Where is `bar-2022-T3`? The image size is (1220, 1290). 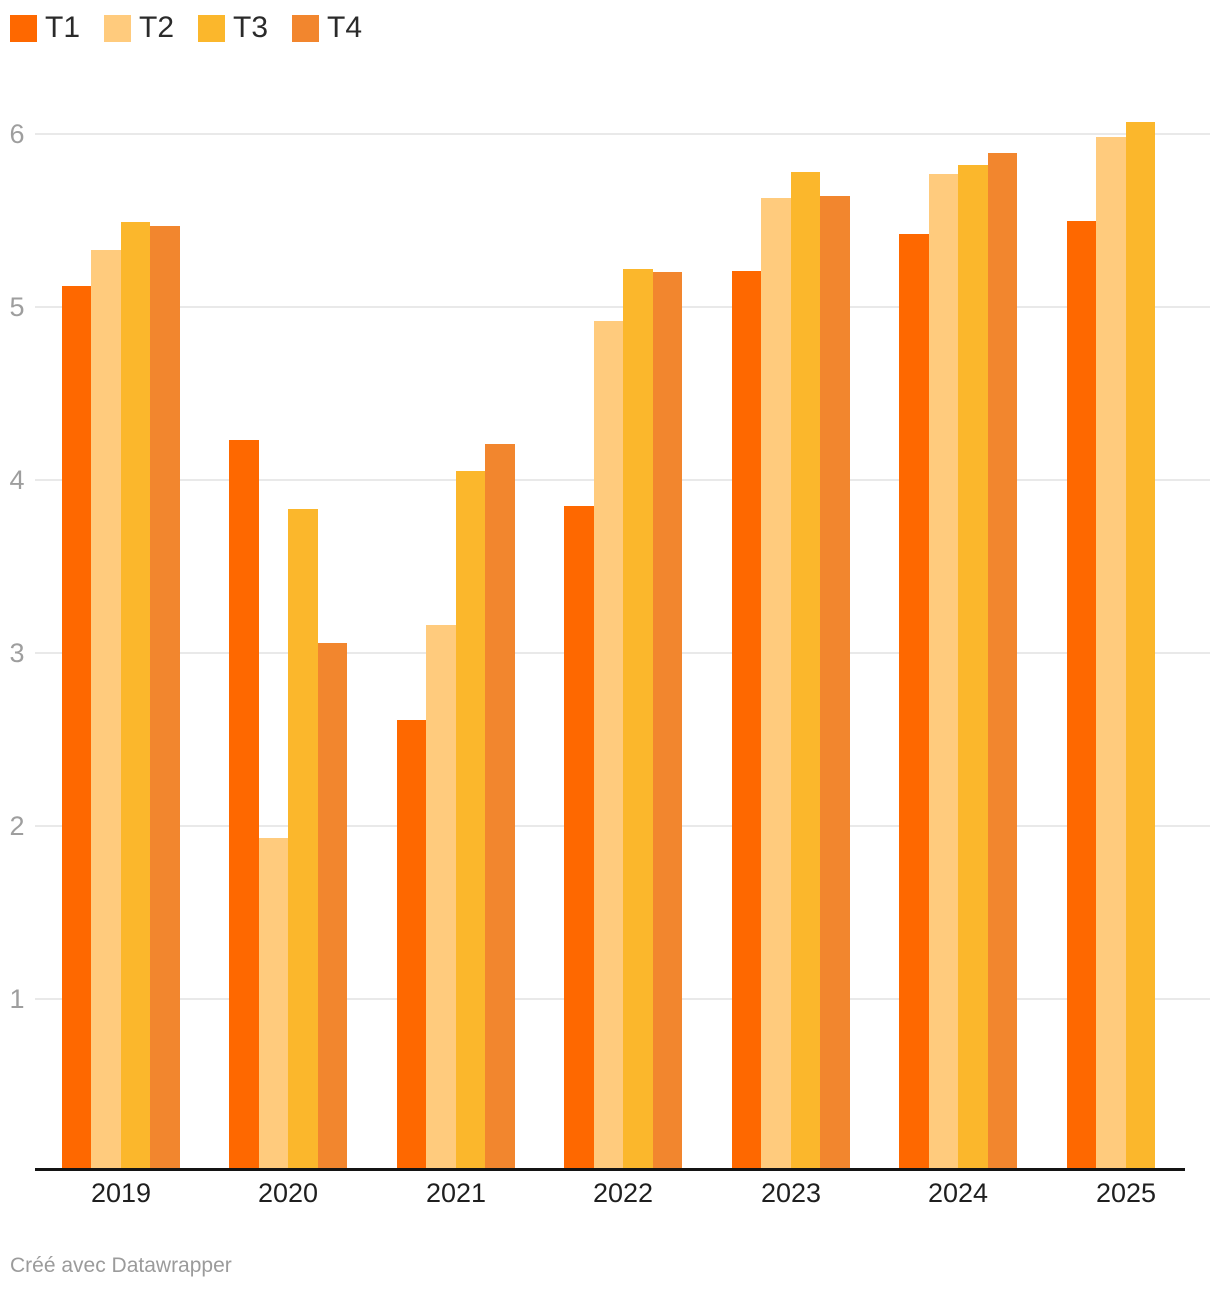
bar-2022-T3 is located at coordinates (638, 718).